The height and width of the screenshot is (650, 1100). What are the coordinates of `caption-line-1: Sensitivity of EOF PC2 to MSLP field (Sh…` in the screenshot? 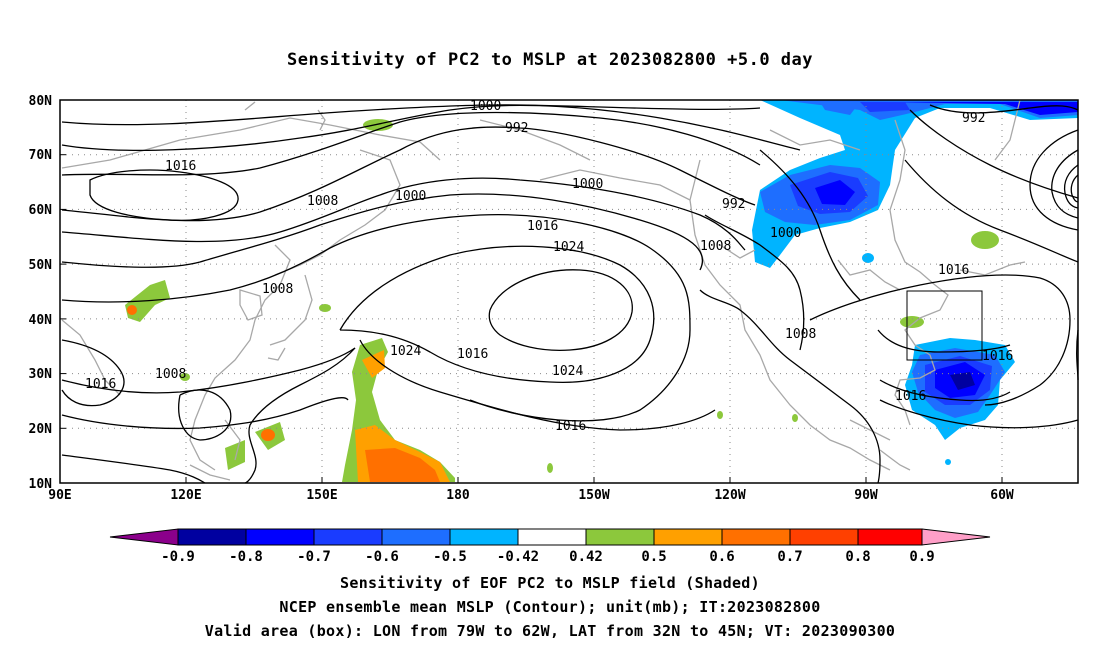 It's located at (550, 583).